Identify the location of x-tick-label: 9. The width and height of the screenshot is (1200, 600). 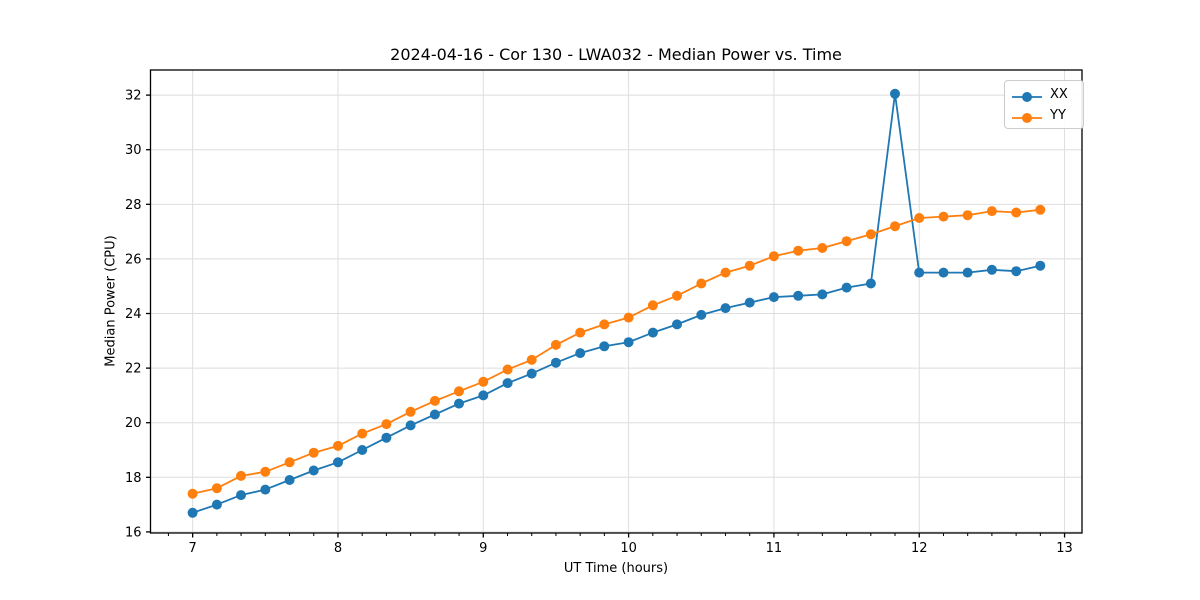
(483, 548).